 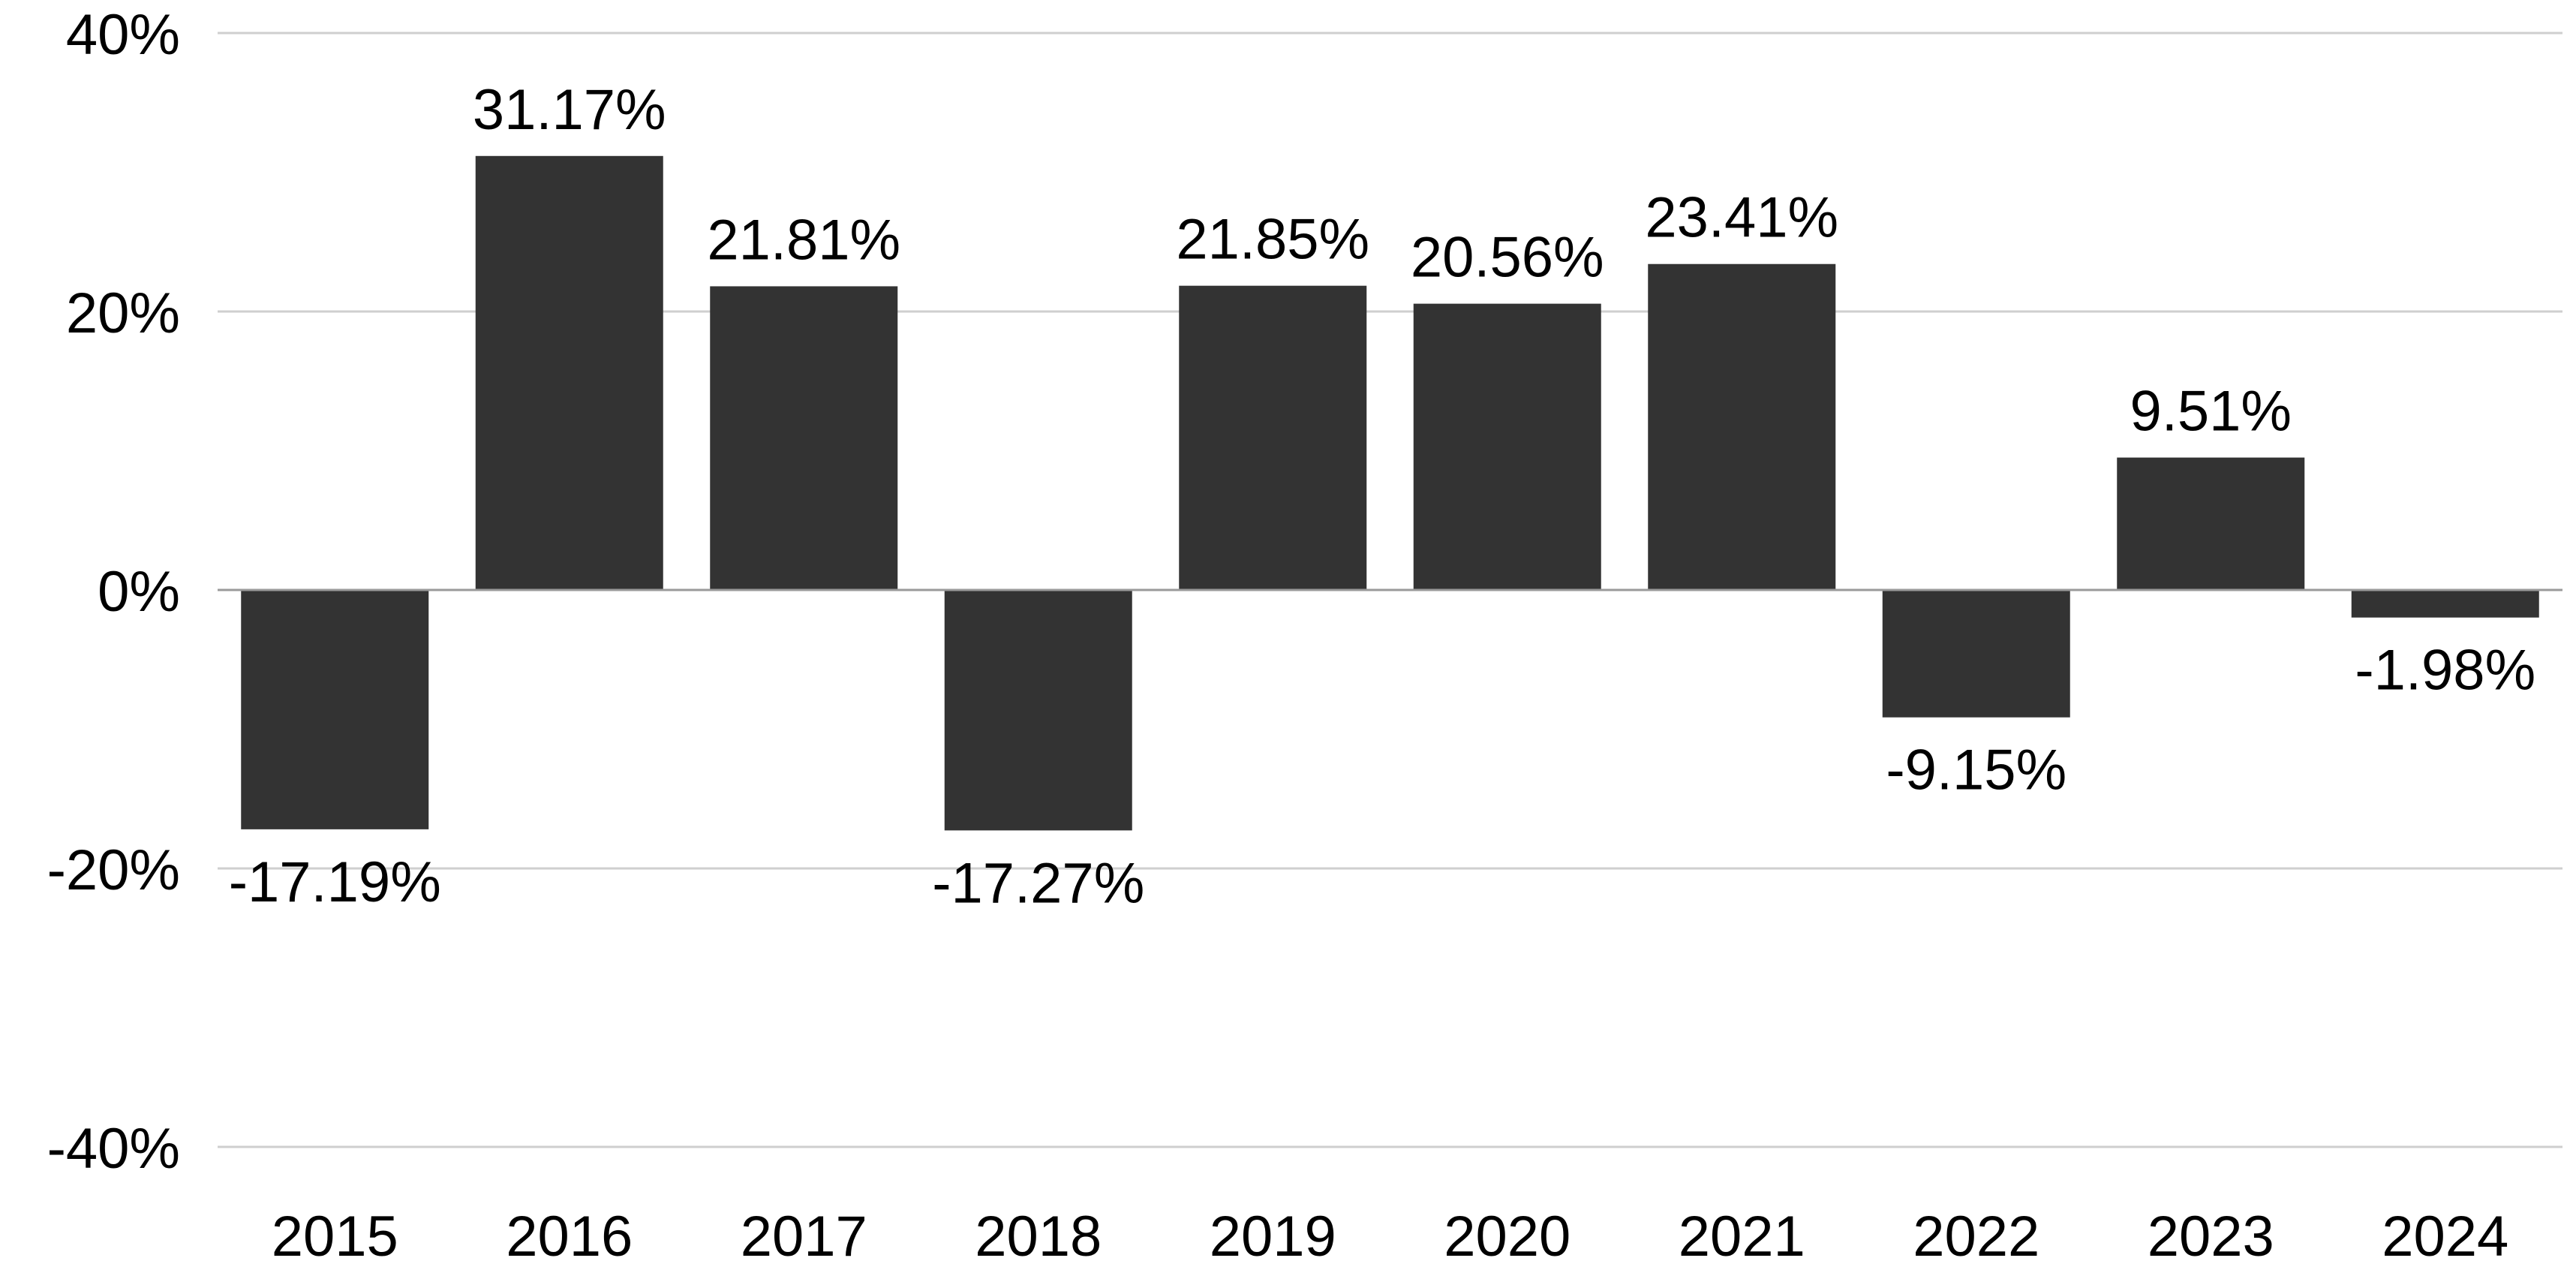 I want to click on data-label-2016: 31.17%, so click(x=569, y=110).